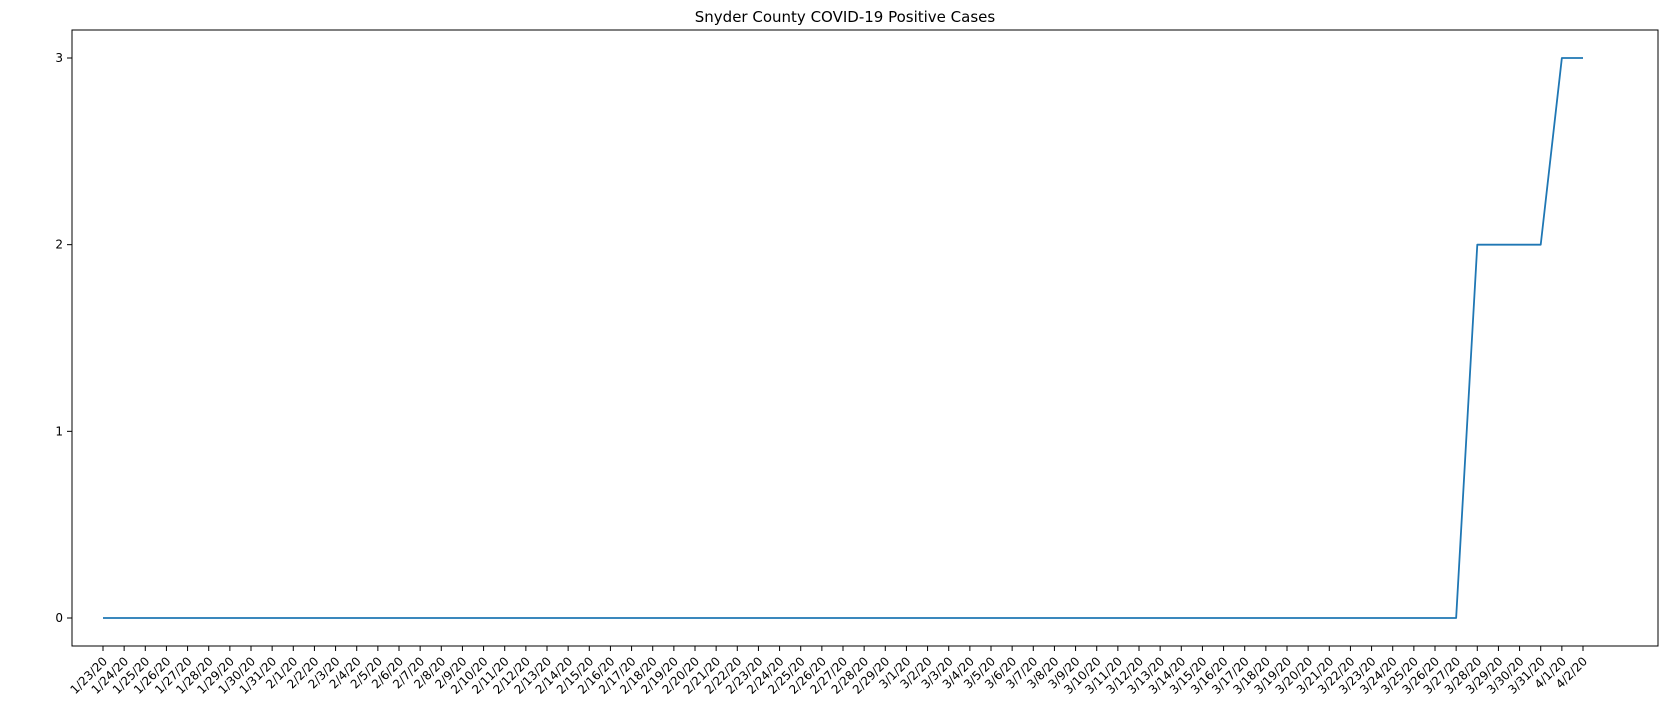 The height and width of the screenshot is (713, 1669). Describe the element at coordinates (59, 618) in the screenshot. I see `y-tick-label: 0` at that location.